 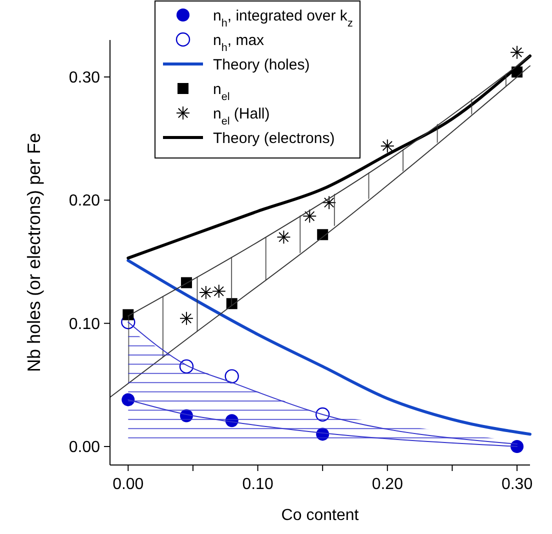 I want to click on legend-label: Theory (electrons), so click(x=274, y=138).